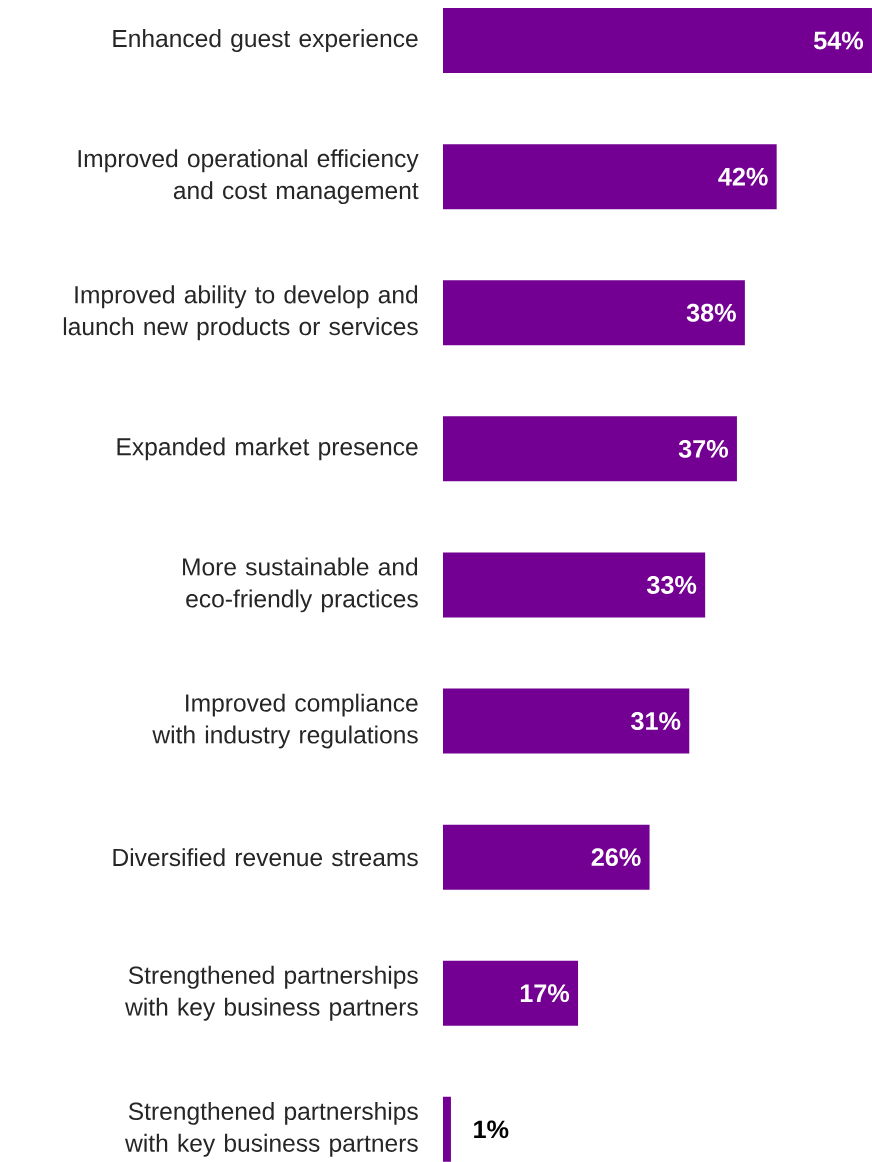 Image resolution: width=872 pixels, height=1162 pixels. I want to click on data-label: 33%, so click(671, 585).